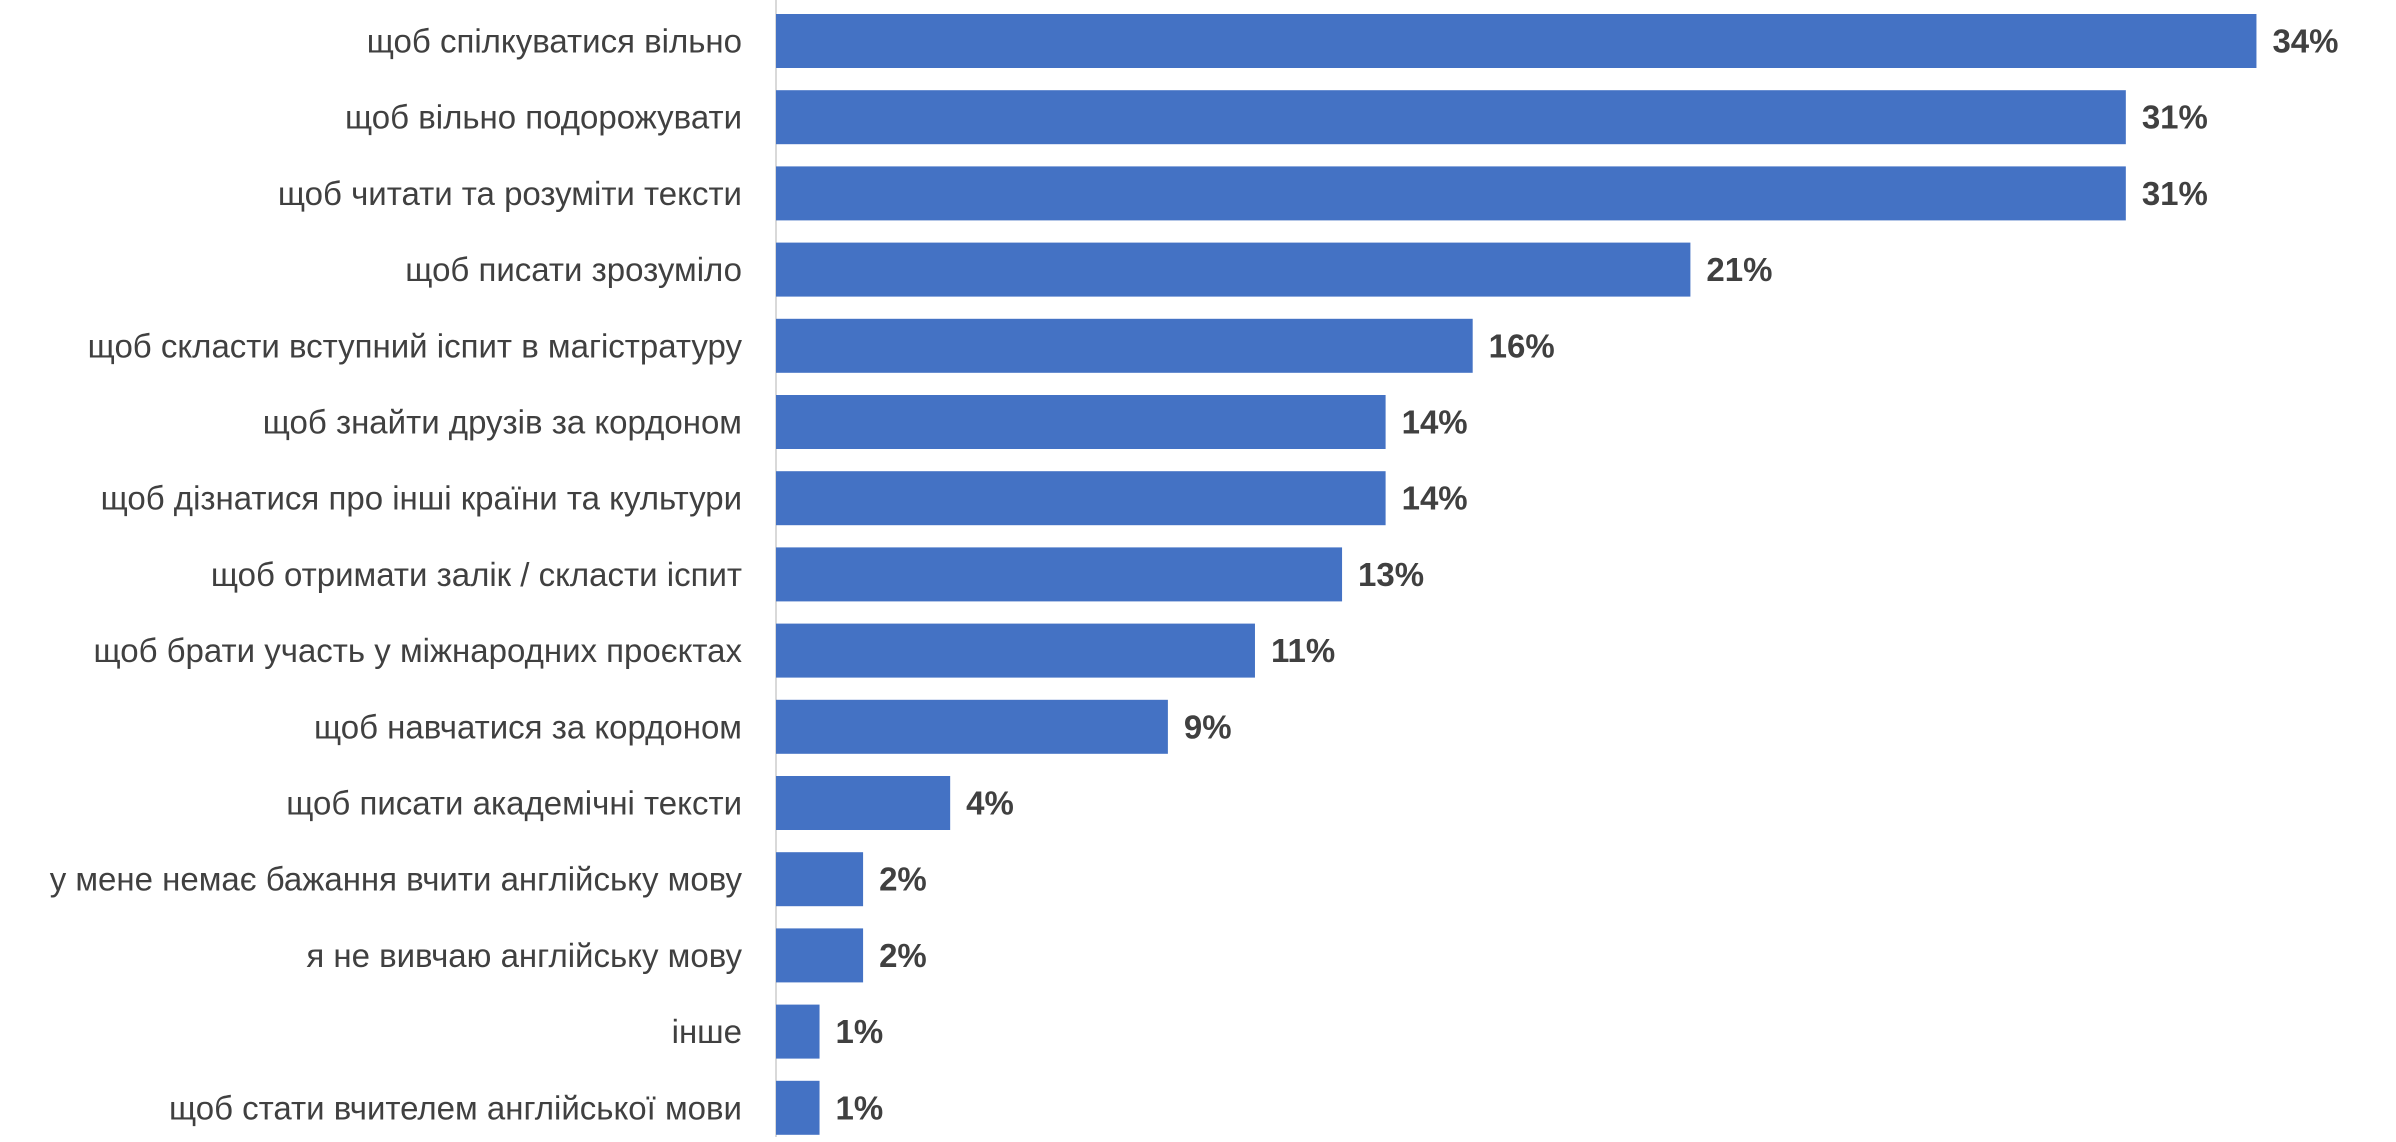 This screenshot has width=2396, height=1142. What do you see at coordinates (514, 803) in the screenshot?
I see `category-label: щоб писати академічні тексти` at bounding box center [514, 803].